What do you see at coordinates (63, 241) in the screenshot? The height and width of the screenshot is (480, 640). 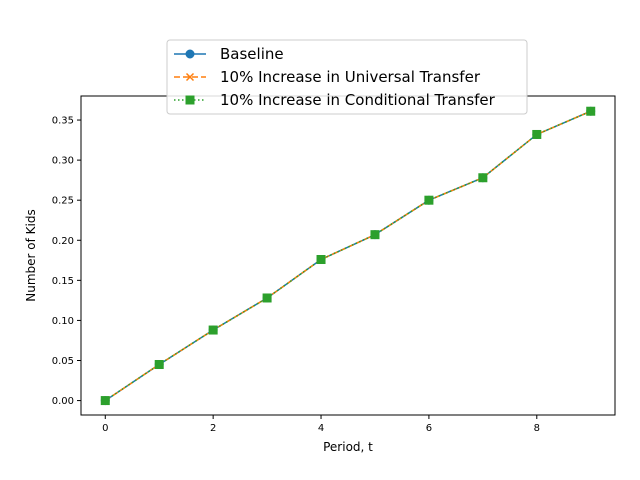 I see `y-tick-label: 0.20` at bounding box center [63, 241].